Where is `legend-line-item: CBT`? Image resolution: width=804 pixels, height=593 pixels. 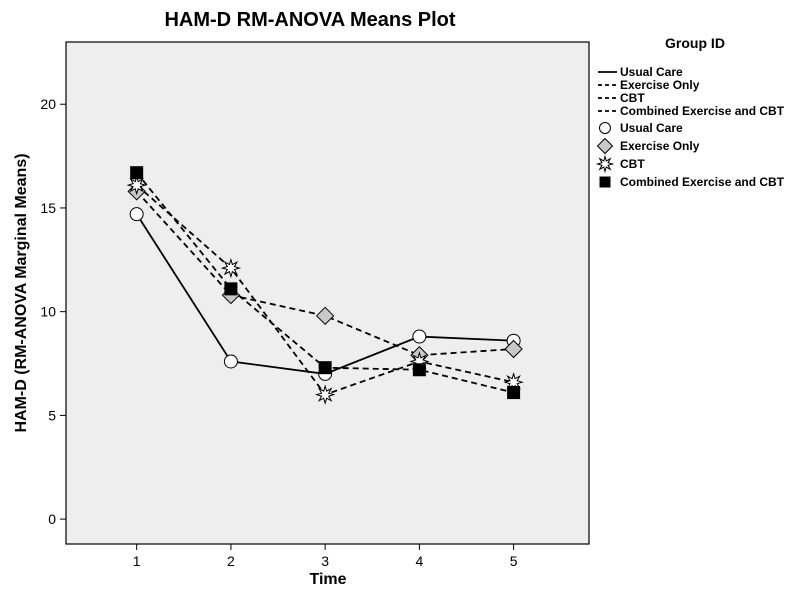 legend-line-item: CBT is located at coordinates (621, 98).